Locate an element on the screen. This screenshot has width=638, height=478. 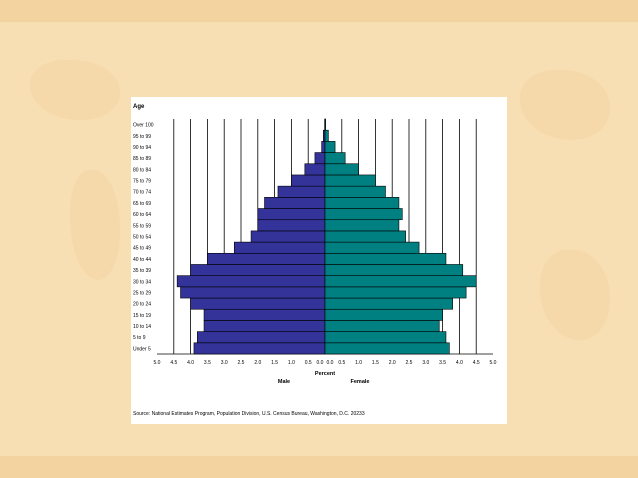
y-tick-label: 60 to 64 is located at coordinates (142, 215).